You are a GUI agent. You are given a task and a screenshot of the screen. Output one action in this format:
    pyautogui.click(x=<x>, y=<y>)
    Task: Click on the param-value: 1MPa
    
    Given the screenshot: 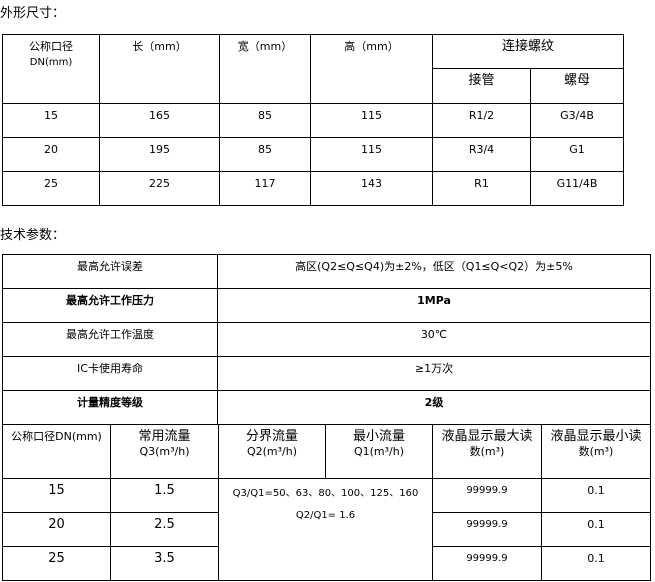 What is the action you would take?
    pyautogui.click(x=434, y=305)
    